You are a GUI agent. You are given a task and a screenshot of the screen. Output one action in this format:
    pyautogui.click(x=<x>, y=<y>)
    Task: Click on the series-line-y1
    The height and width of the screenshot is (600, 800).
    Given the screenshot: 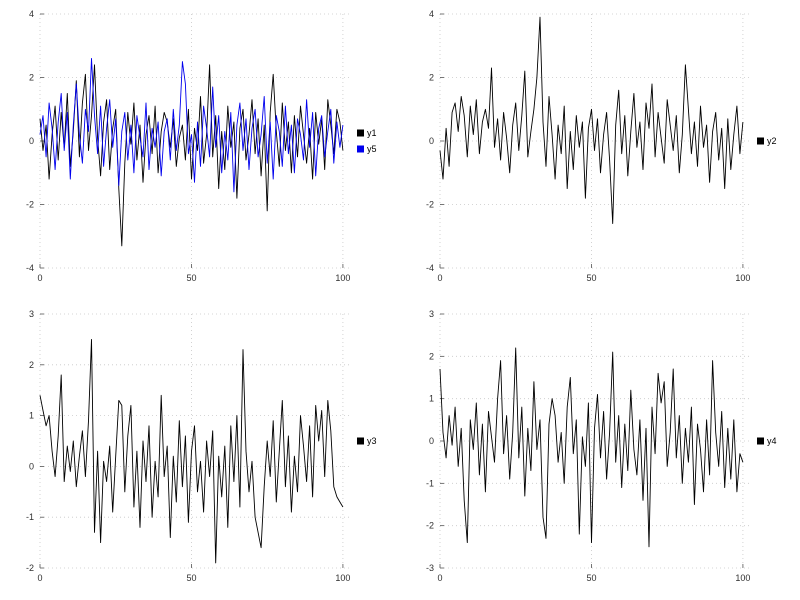 What is the action you would take?
    pyautogui.click(x=191, y=155)
    